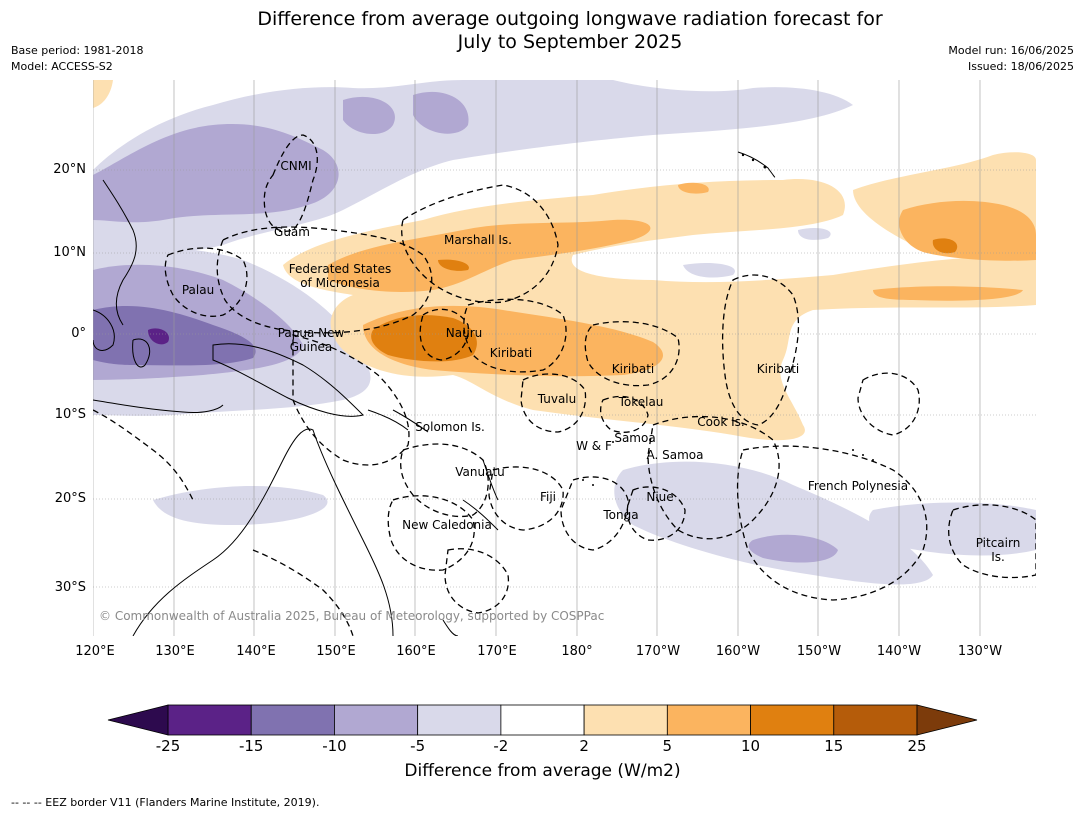 This screenshot has height=816, width=1085. I want to click on eez-marshall, so click(480, 244).